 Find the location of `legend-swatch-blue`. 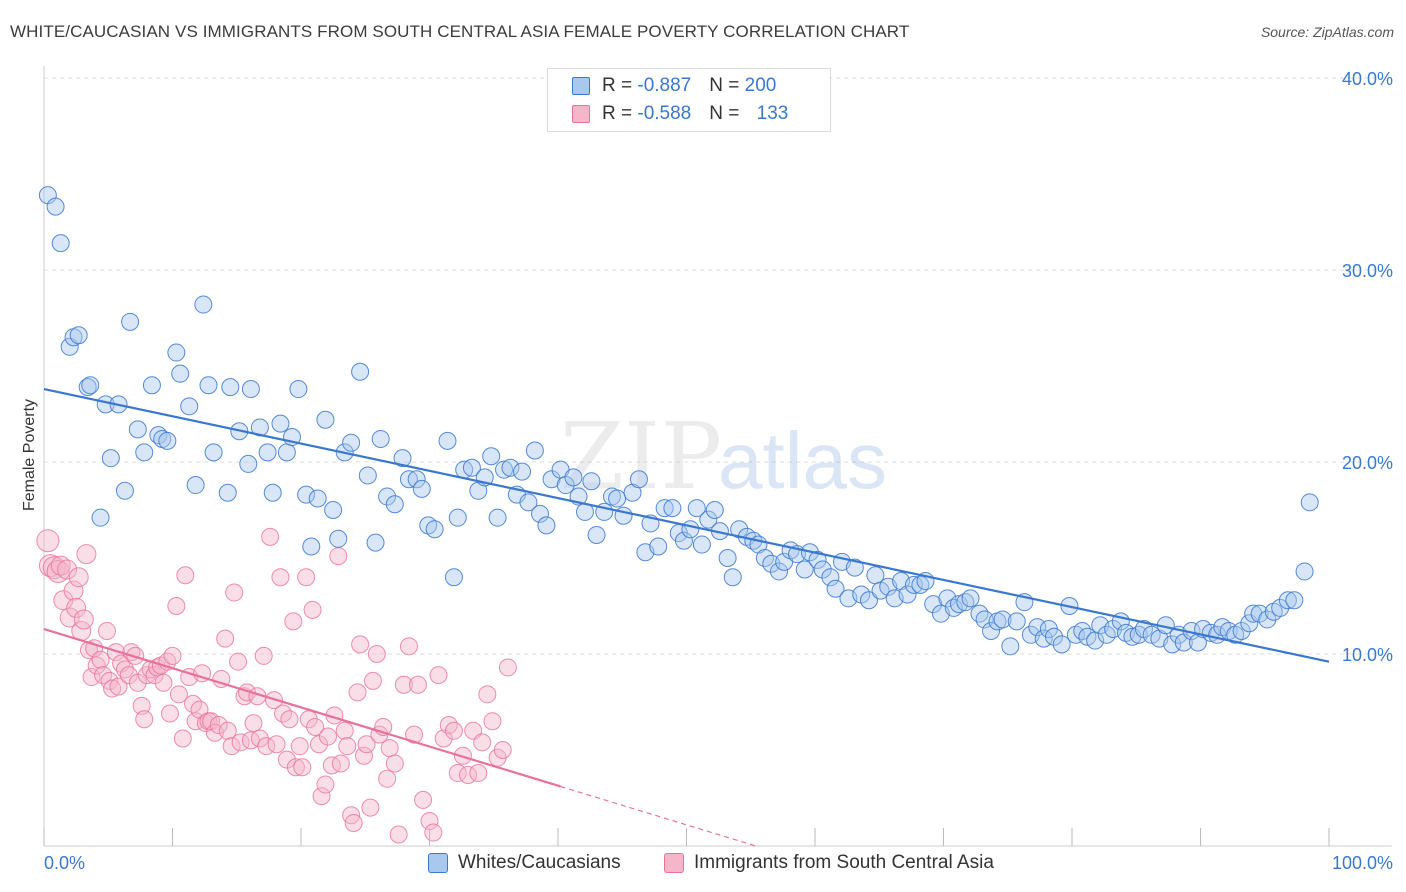

legend-swatch-blue is located at coordinates (438, 863).